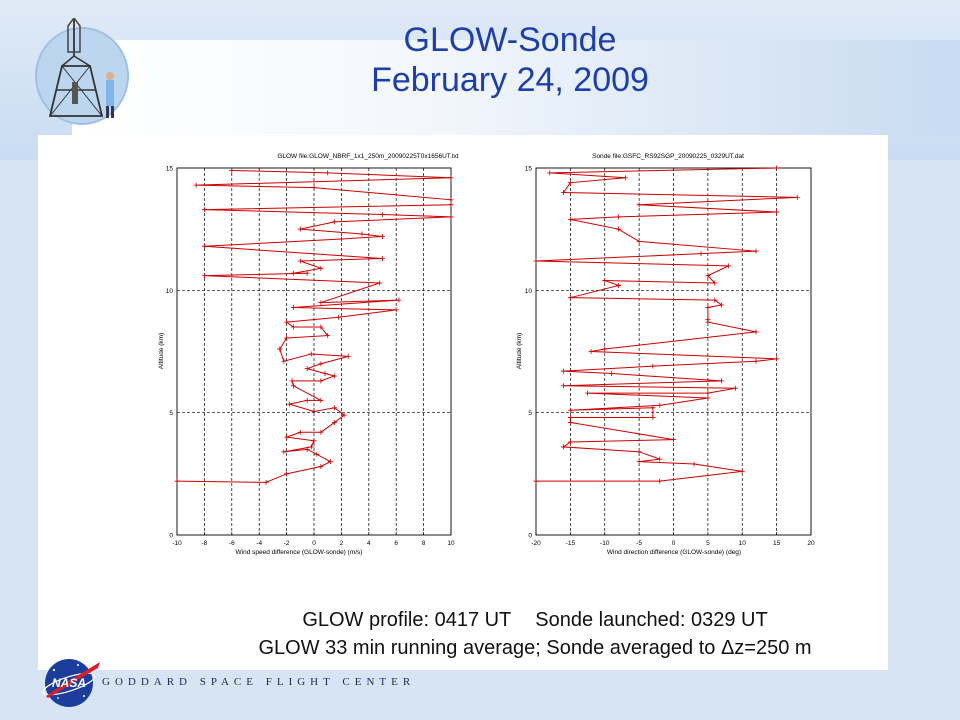 Image resolution: width=960 pixels, height=720 pixels. I want to click on right-border, so click(924, 415).